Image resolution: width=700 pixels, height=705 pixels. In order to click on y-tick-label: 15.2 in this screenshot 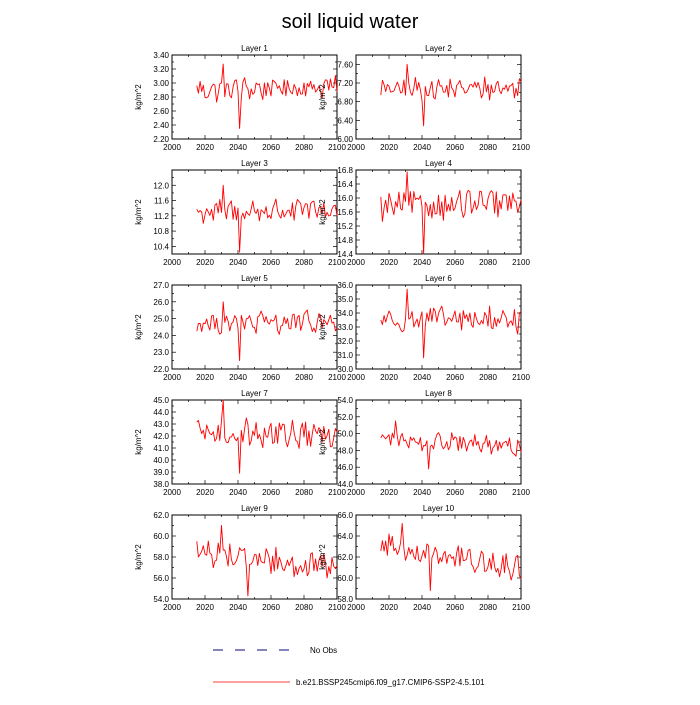, I will do `click(345, 226)`.